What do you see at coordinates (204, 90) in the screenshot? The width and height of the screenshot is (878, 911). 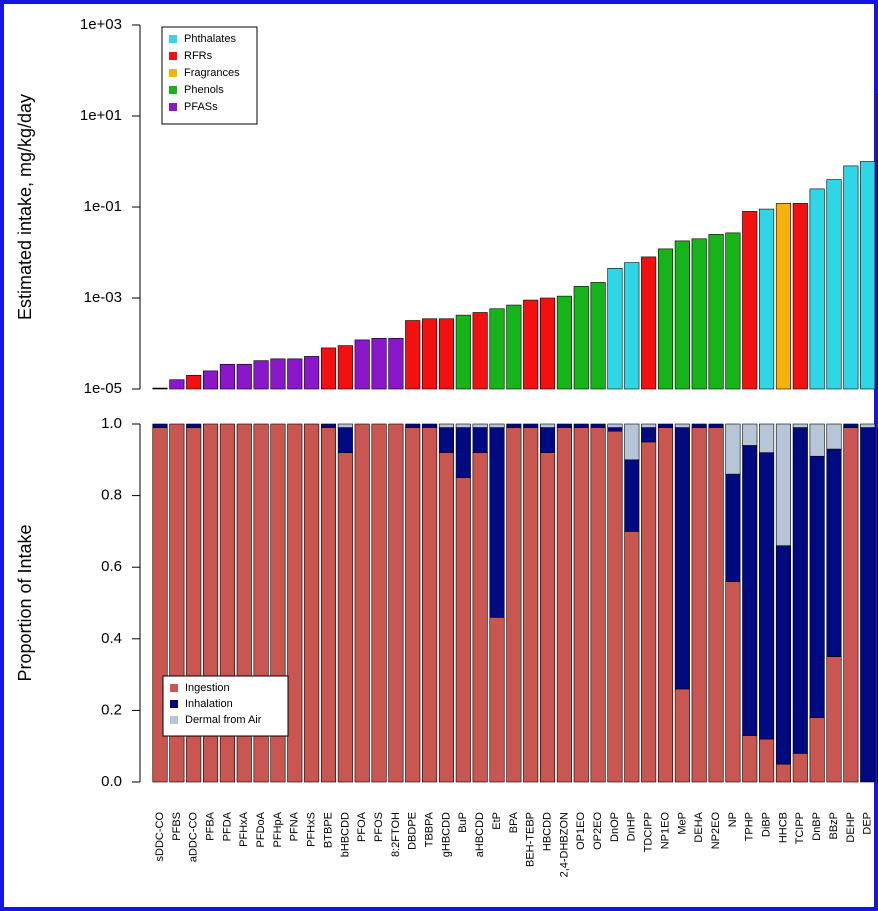 I see `legend-label: Phenols` at bounding box center [204, 90].